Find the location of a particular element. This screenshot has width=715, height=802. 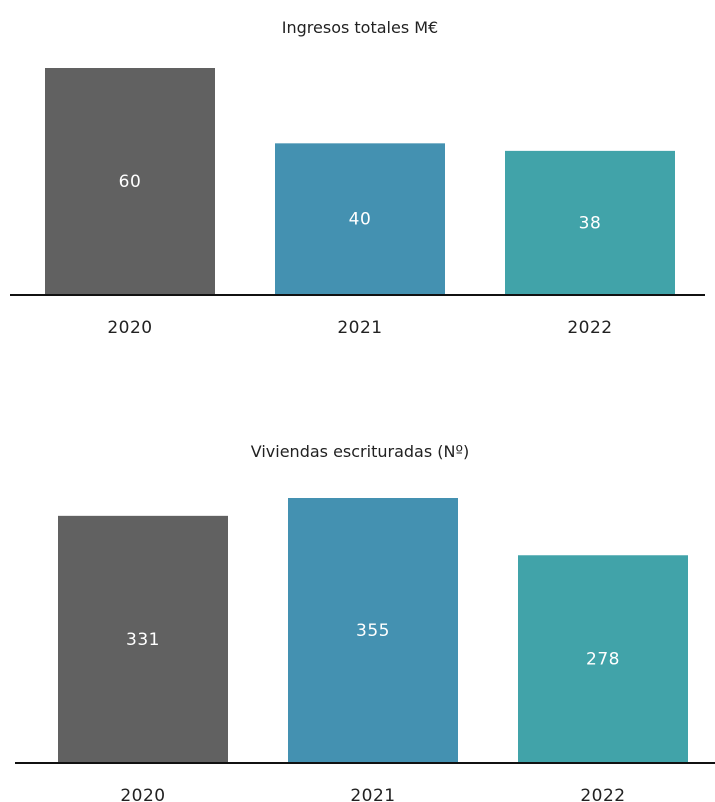

data-label-2021: 40 is located at coordinates (360, 220).